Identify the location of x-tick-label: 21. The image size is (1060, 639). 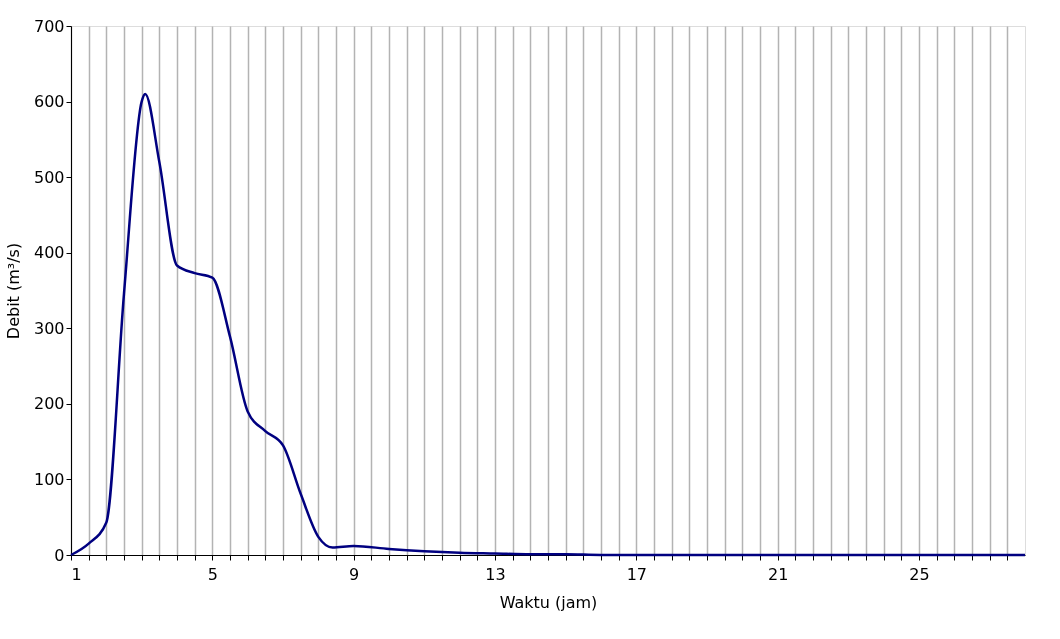
(778, 574).